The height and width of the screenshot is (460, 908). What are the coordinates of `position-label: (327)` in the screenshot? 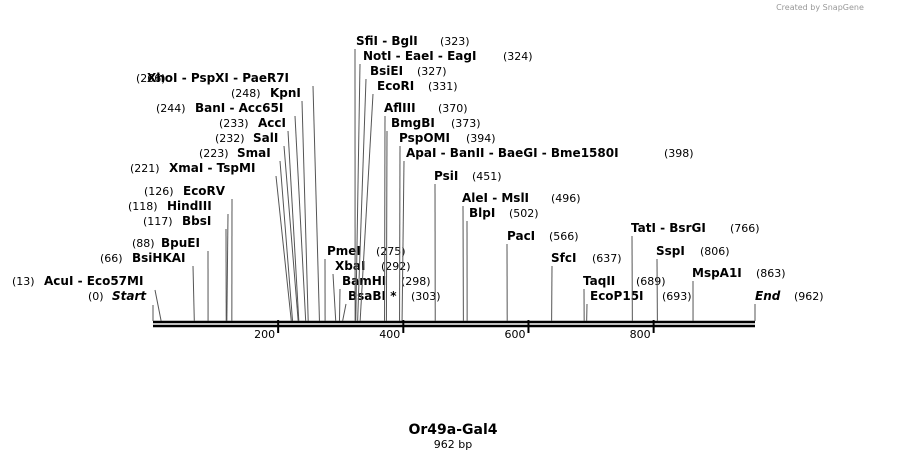 It's located at (432, 71).